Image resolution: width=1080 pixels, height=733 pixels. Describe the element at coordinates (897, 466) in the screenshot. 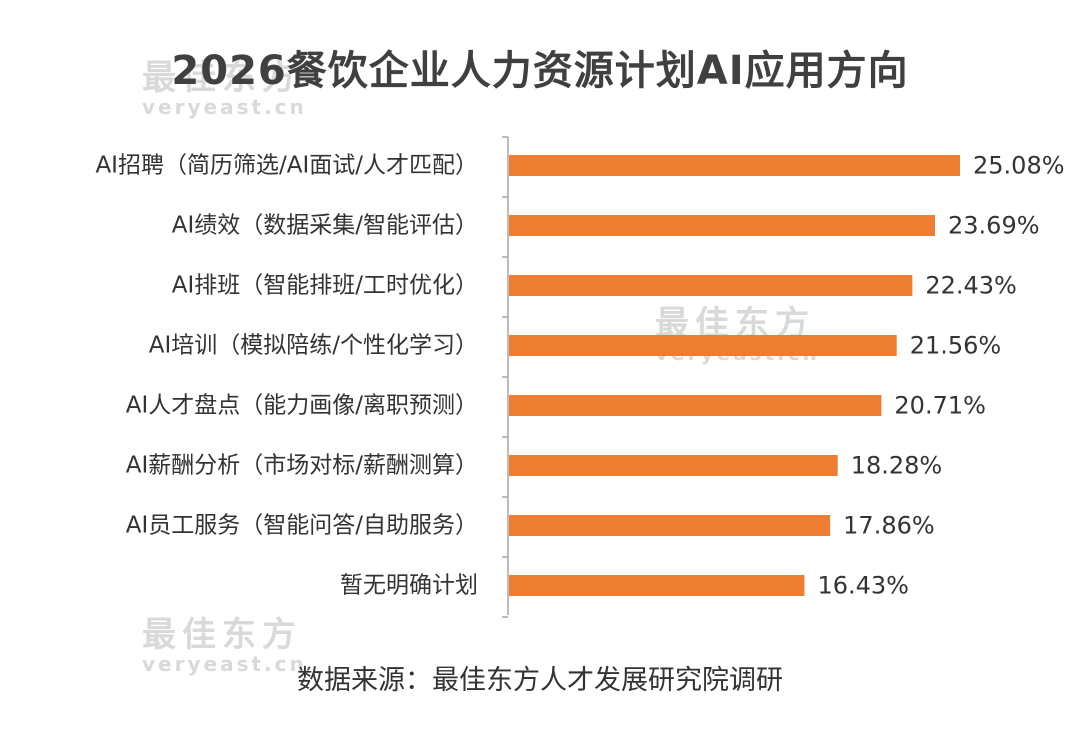

I see `value-label: 18.28%` at that location.